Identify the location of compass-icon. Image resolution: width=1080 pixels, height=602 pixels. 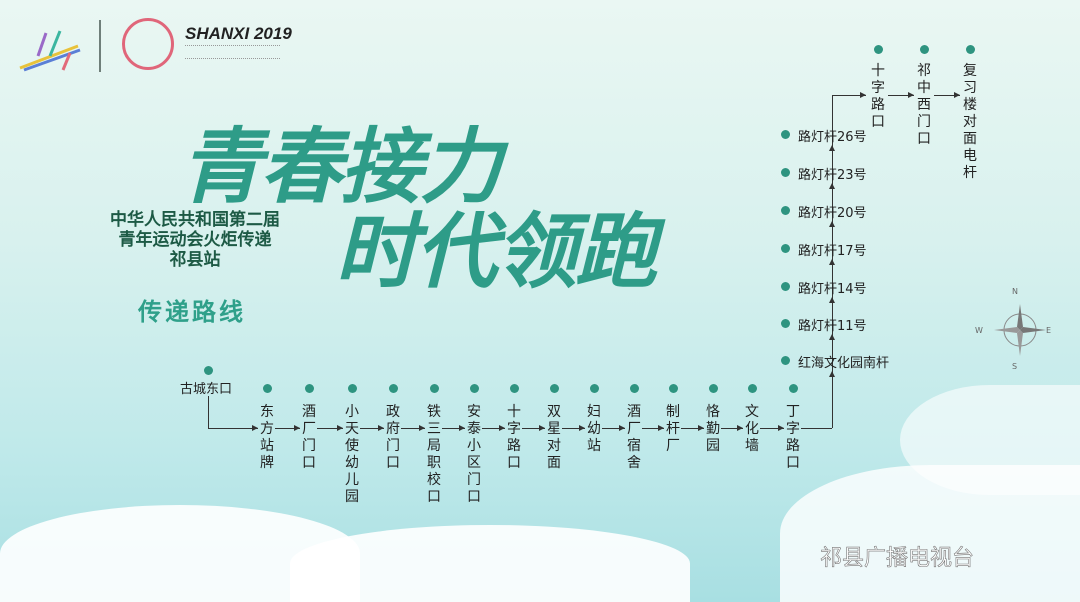
(1020, 330).